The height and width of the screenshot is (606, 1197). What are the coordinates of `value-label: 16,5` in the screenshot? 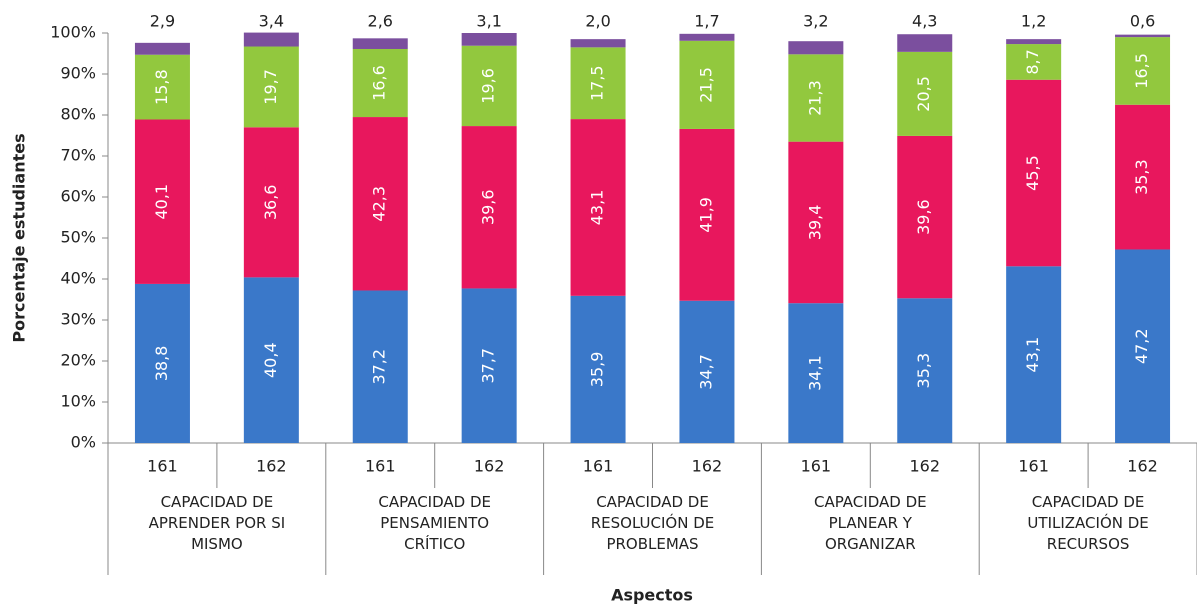 It's located at (1141, 71).